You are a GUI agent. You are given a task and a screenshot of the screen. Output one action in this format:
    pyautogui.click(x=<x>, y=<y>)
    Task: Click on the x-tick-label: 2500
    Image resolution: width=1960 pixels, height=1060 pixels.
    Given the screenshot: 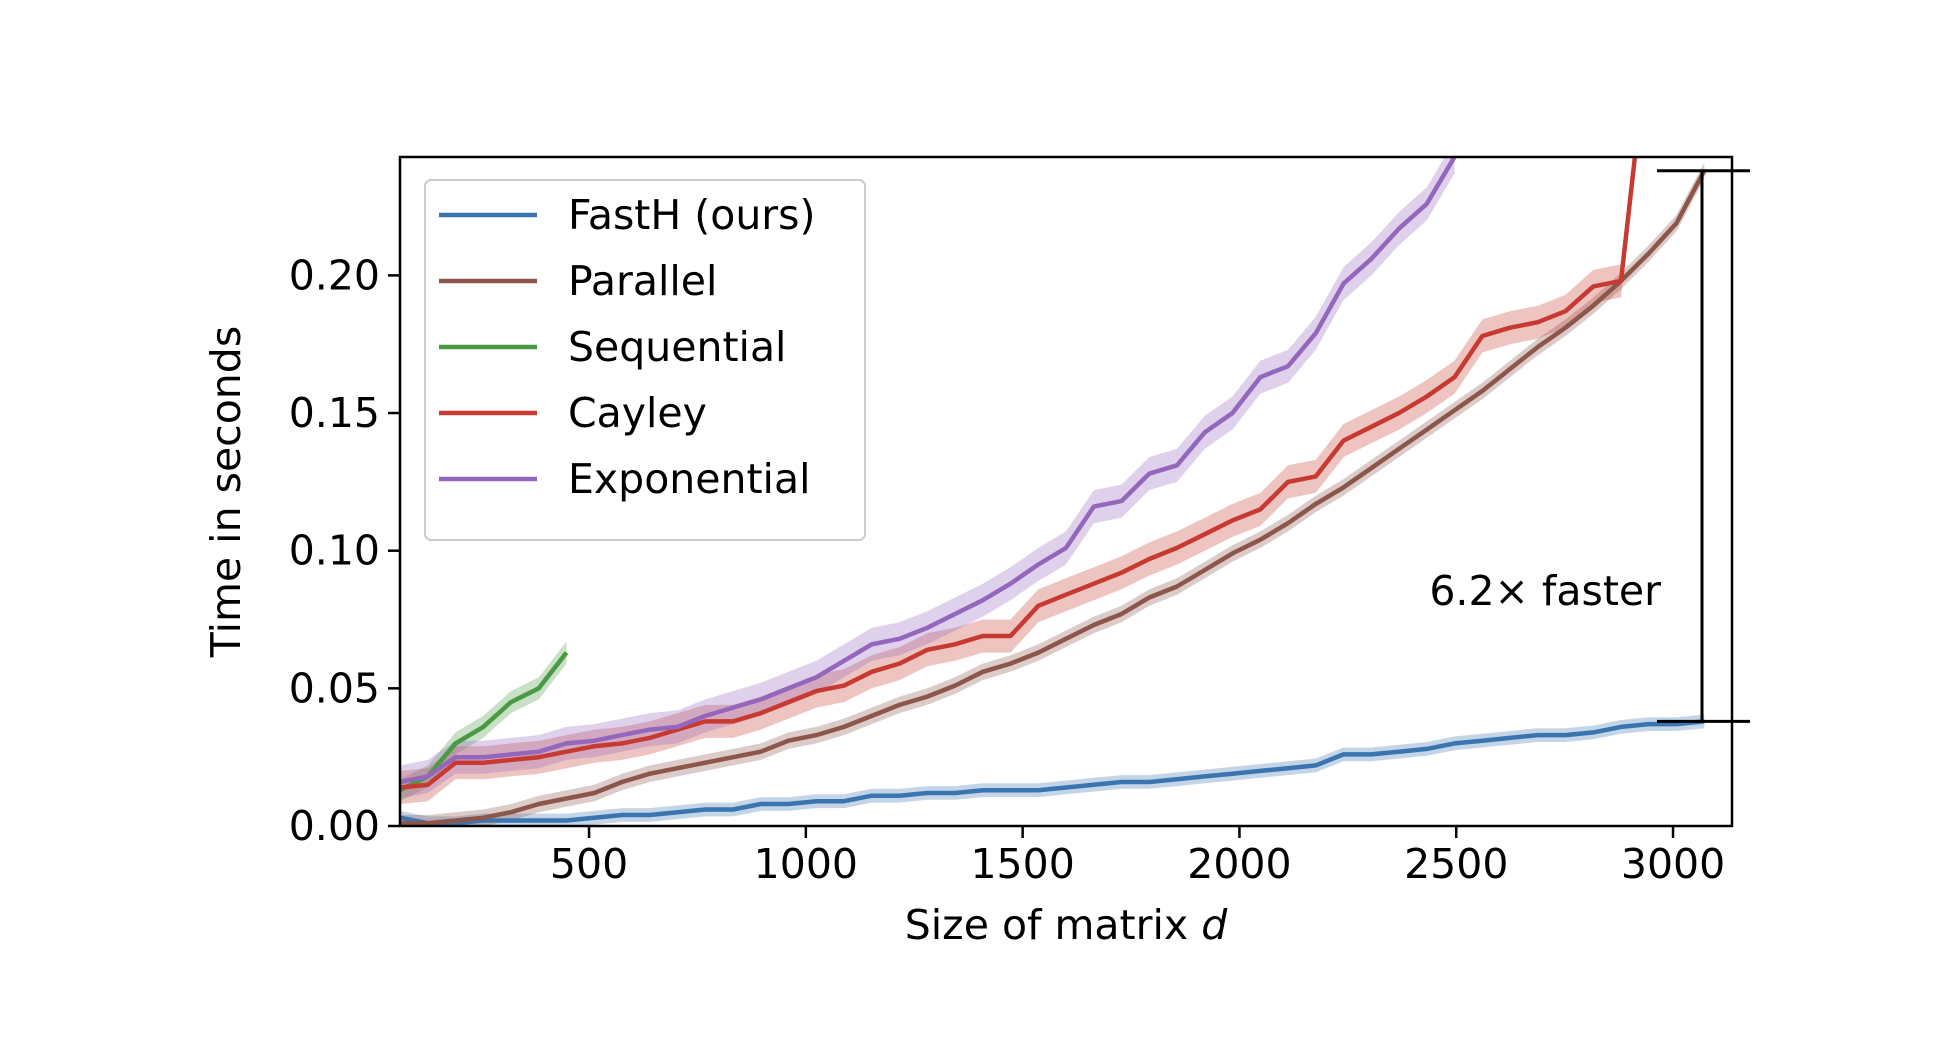 What is the action you would take?
    pyautogui.click(x=1456, y=864)
    